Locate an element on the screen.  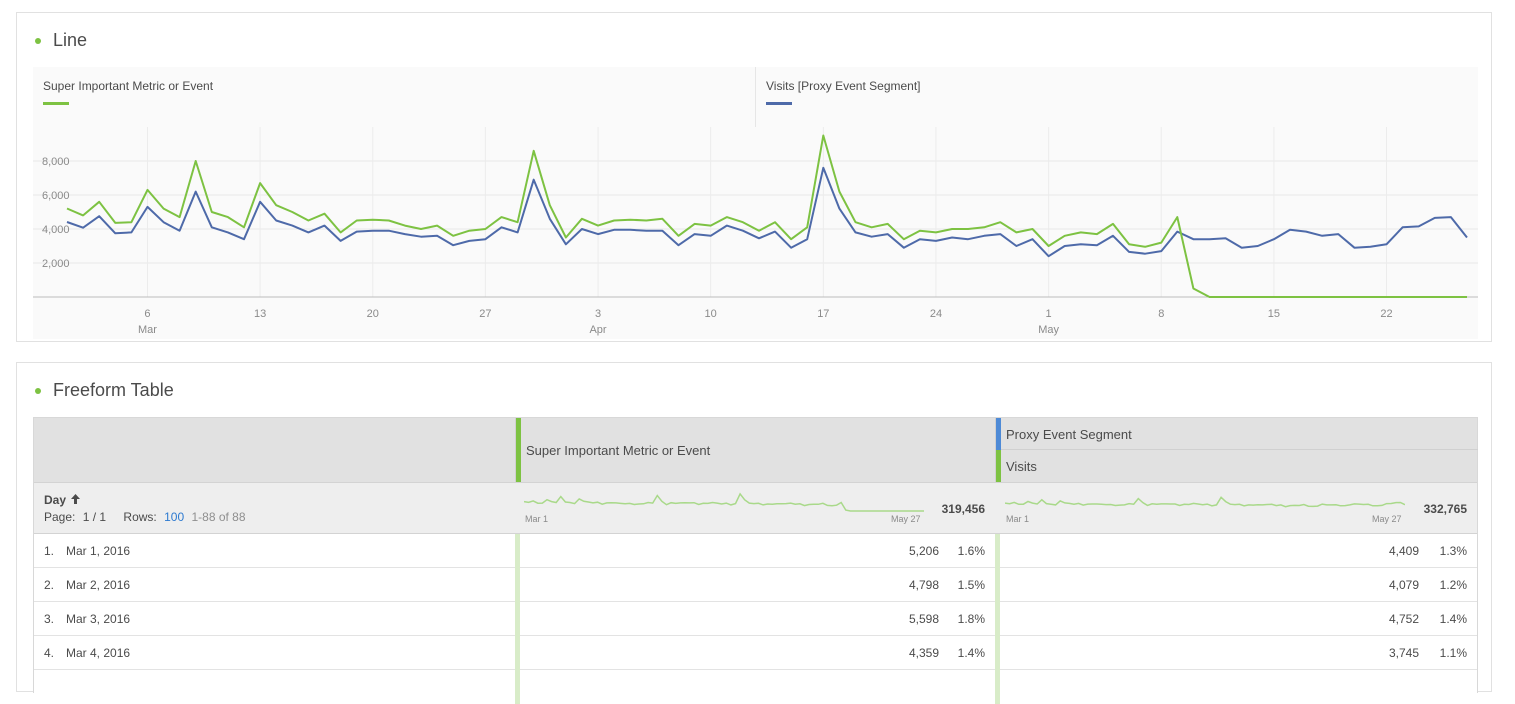
y-tick-label: 8,000 is located at coordinates (56, 162).